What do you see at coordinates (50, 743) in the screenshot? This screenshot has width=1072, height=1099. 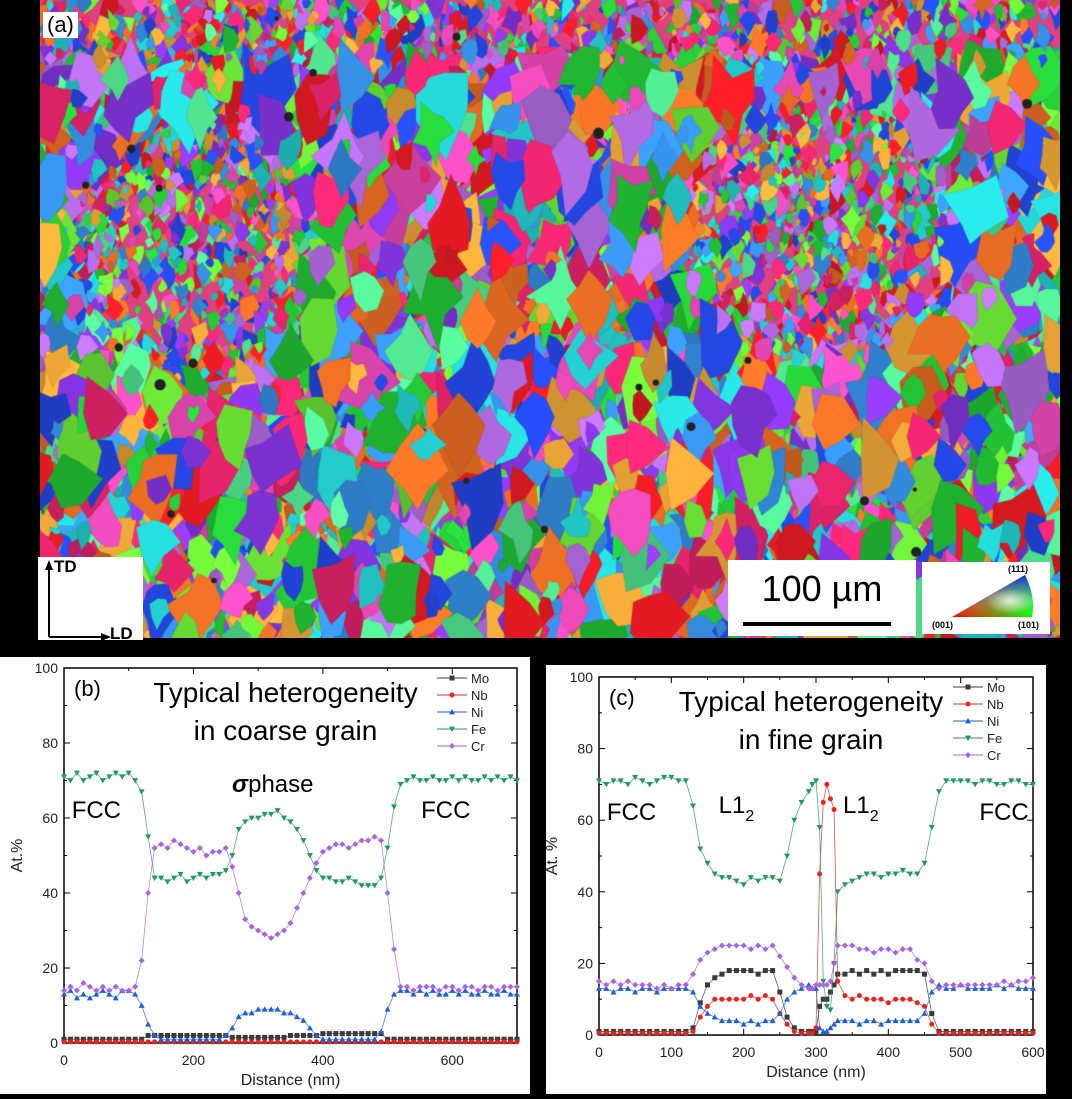 I see `y-tick-label: 80` at bounding box center [50, 743].